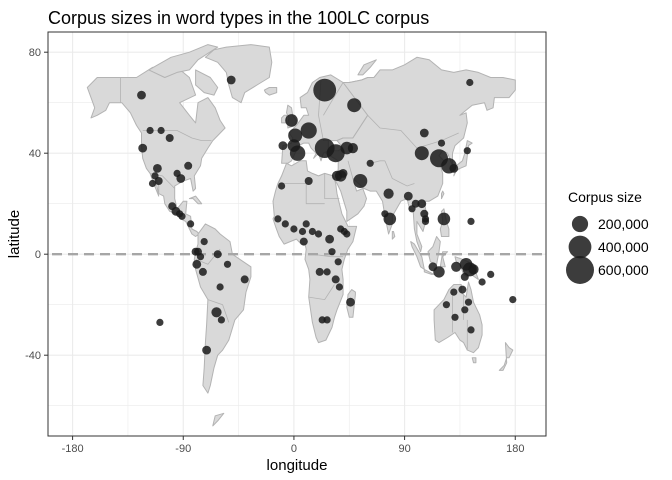 This screenshot has width=672, height=480. Describe the element at coordinates (36, 204) in the screenshot. I see `y-axis: -40 0 40 80` at that location.